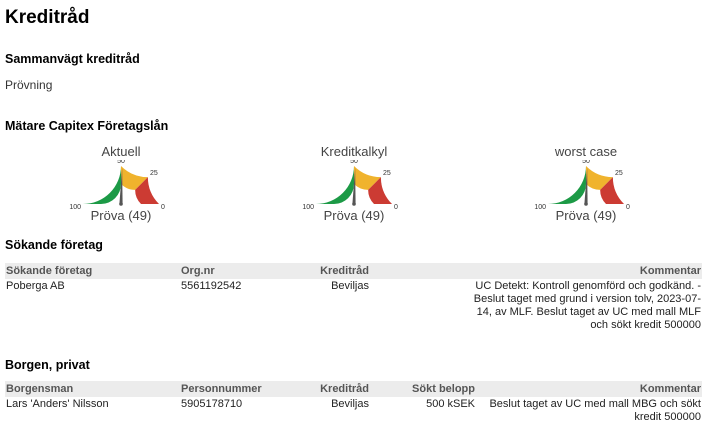  What do you see at coordinates (354, 151) in the screenshot?
I see `gauge-title: Kreditkalkyl` at bounding box center [354, 151].